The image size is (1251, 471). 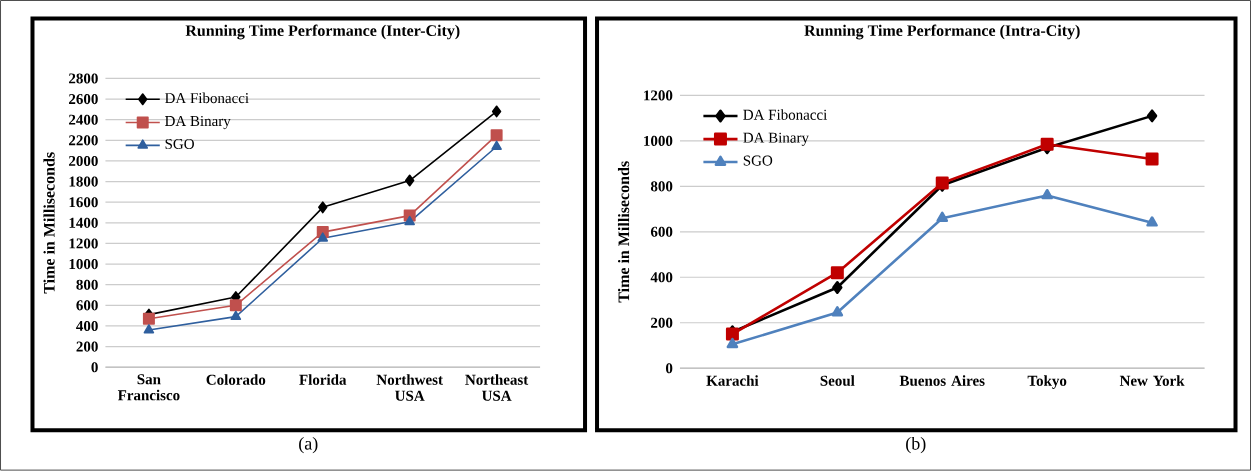 I want to click on y-tick-label: 2200, so click(x=83, y=140).